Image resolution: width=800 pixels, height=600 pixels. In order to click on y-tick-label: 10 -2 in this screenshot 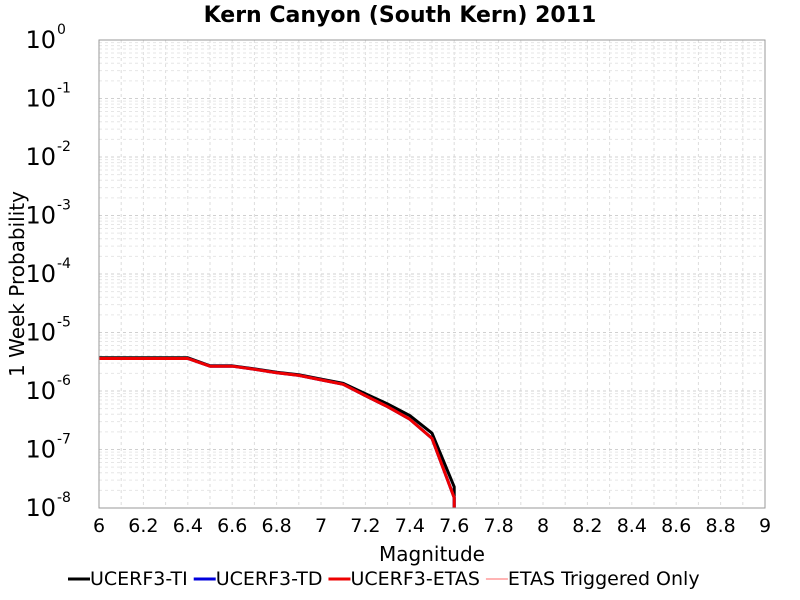, I will do `click(48, 155)`.